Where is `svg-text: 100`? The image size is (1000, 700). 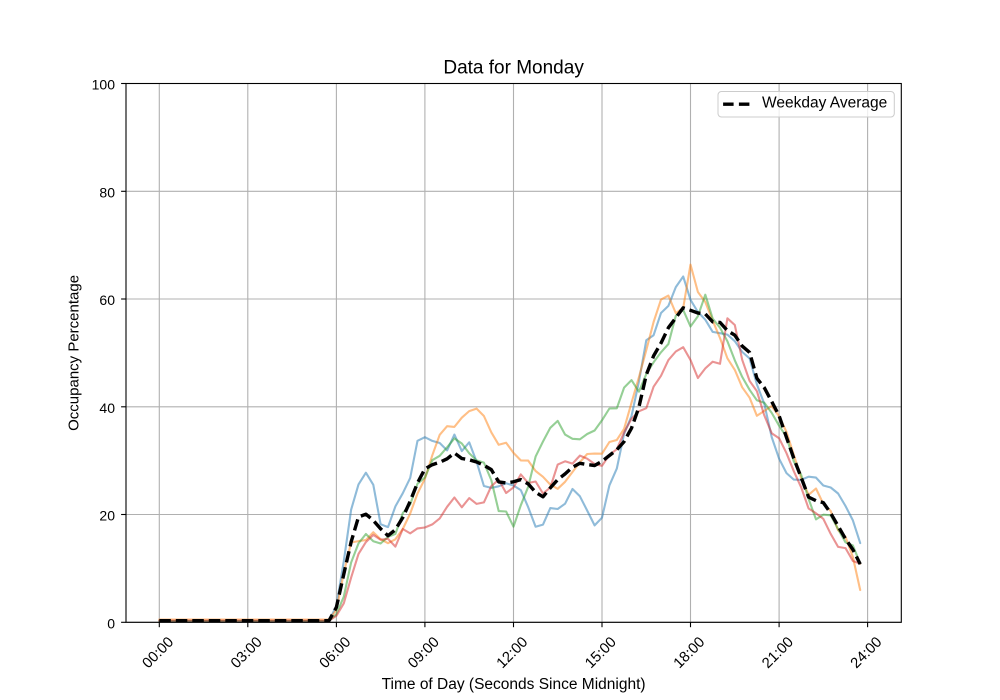 svg-text: 100 is located at coordinates (104, 85).